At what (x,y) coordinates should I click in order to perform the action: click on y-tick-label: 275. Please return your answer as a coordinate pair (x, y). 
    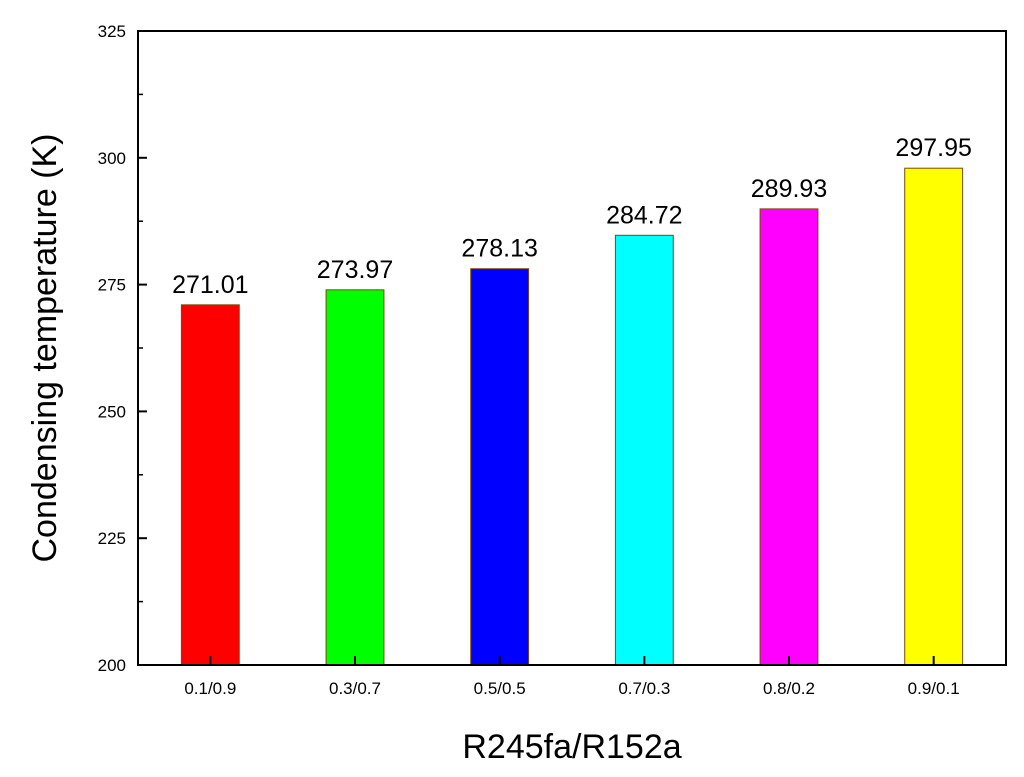
    Looking at the image, I should click on (112, 285).